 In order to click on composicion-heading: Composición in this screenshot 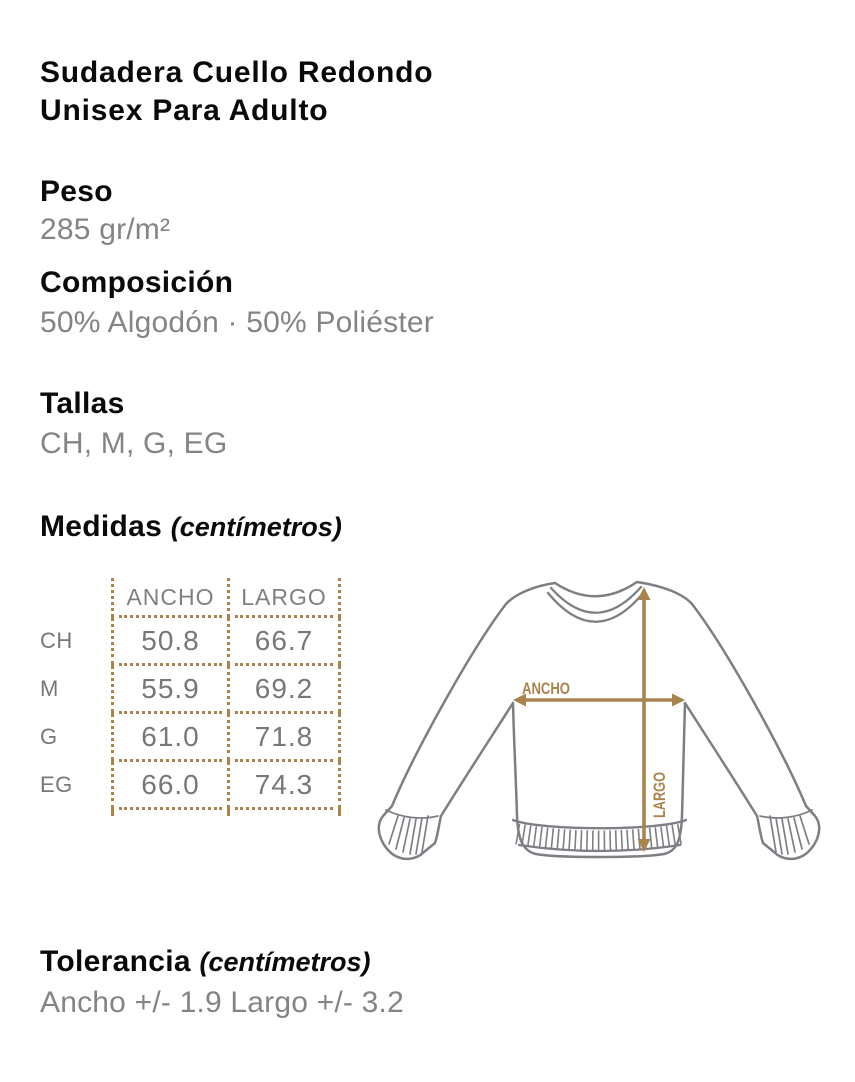, I will do `click(137, 282)`.